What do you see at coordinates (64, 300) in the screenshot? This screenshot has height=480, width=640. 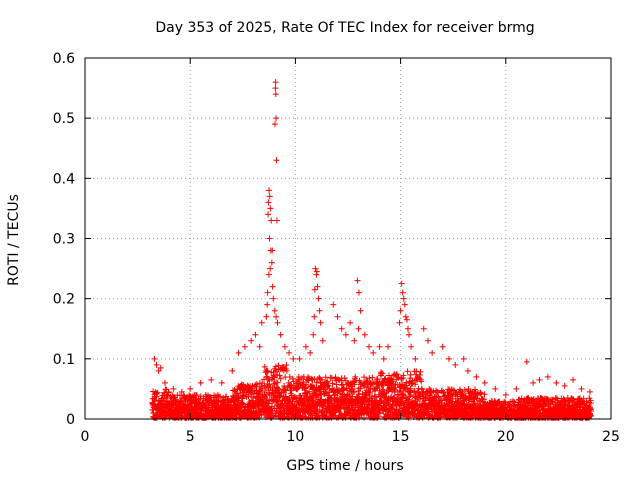 I see `y-tick-label: 0.2` at bounding box center [64, 300].